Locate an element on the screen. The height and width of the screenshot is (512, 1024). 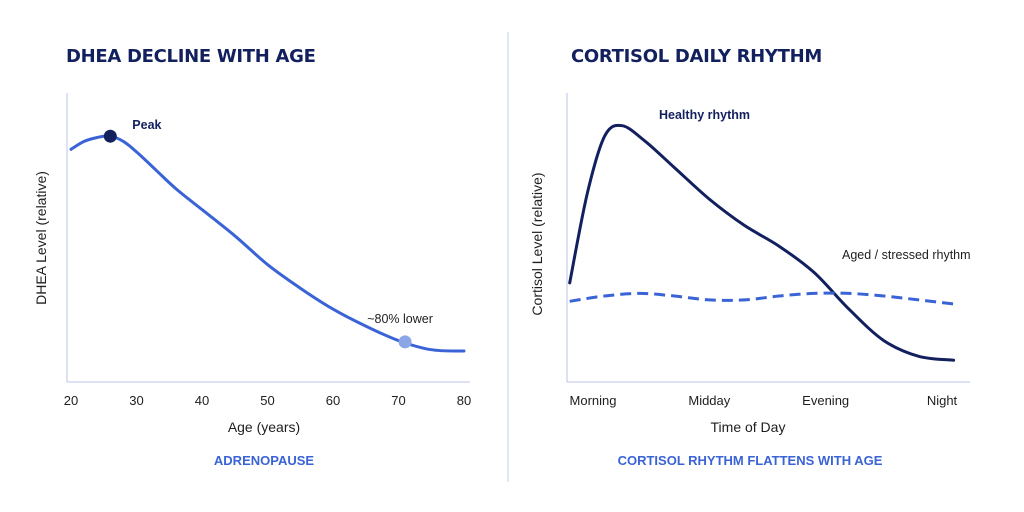
dhea-low-marker is located at coordinates (405, 342).